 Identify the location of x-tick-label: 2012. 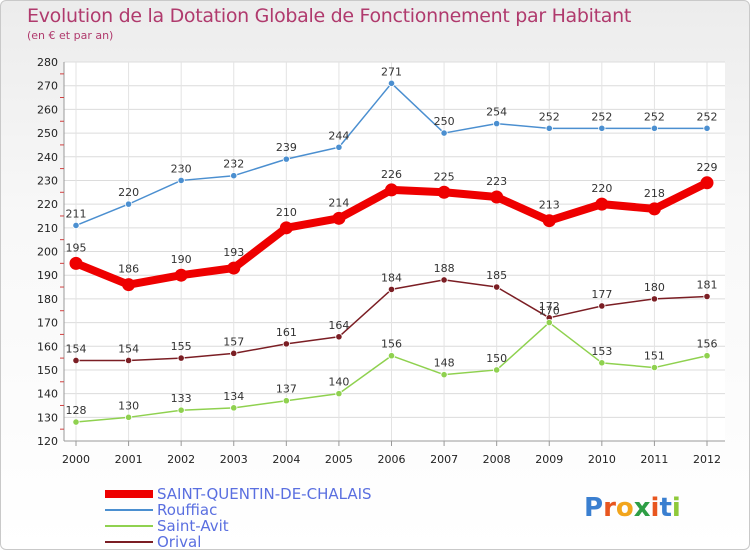
(707, 459).